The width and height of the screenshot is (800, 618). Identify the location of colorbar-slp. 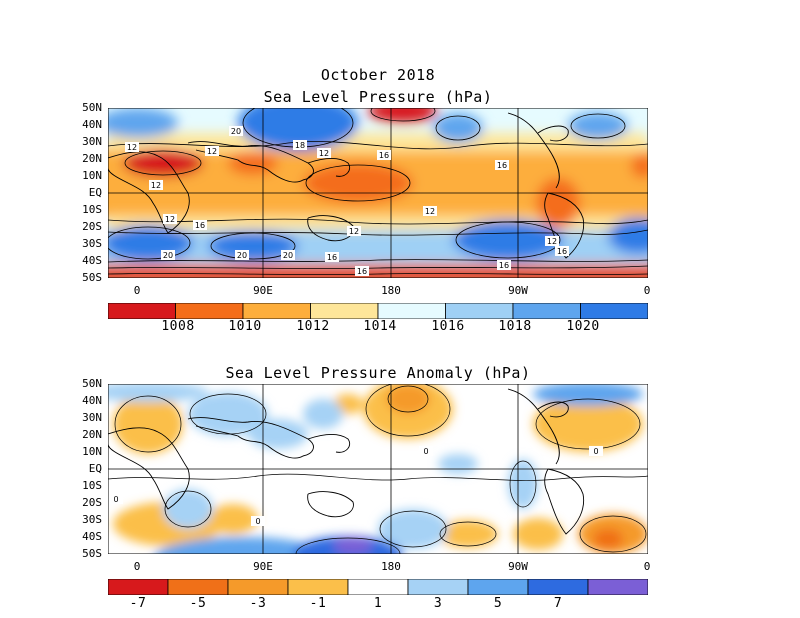
(378, 311).